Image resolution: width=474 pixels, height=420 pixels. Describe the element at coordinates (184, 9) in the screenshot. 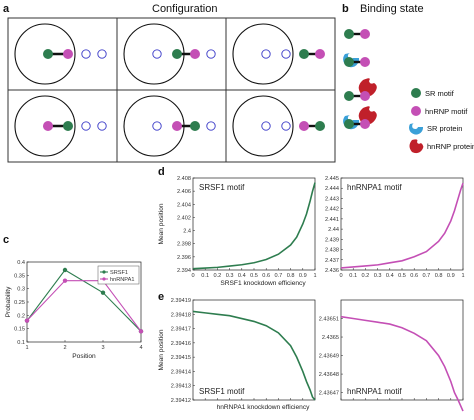

I see `configuration-title: Configuration` at that location.